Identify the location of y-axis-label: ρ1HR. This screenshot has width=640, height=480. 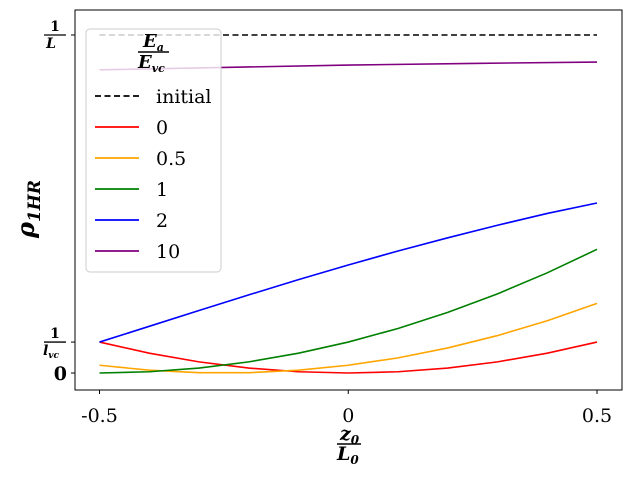
(28, 209).